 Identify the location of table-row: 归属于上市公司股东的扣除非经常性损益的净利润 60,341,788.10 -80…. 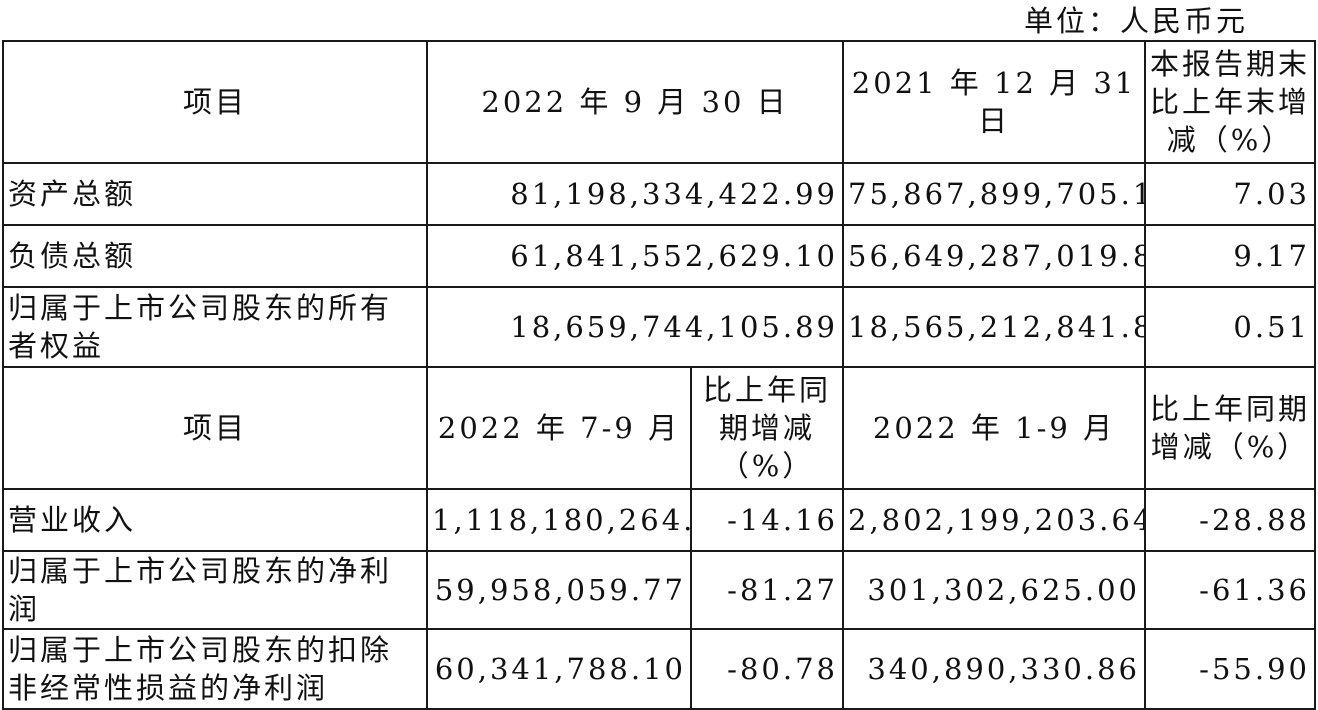
(659, 669).